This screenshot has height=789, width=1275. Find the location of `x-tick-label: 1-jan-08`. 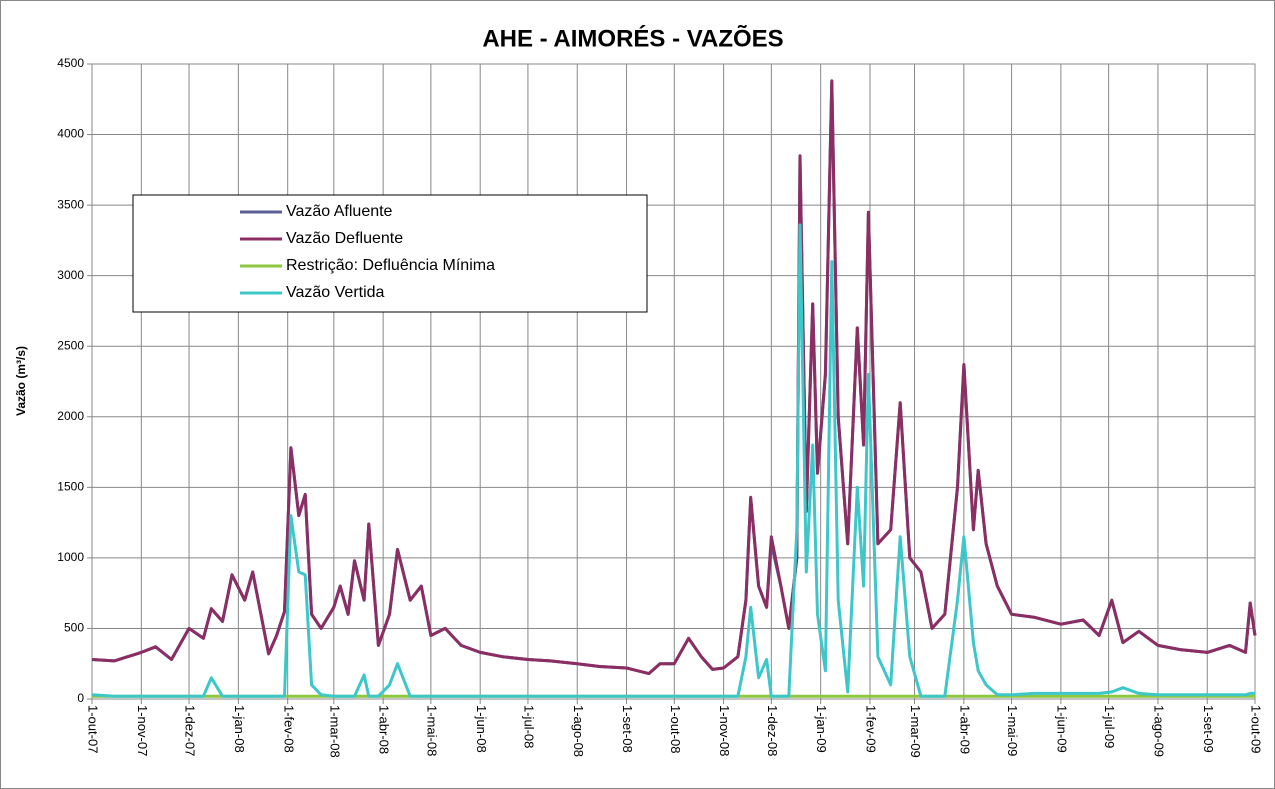

x-tick-label: 1-jan-08 is located at coordinates (239, 729).